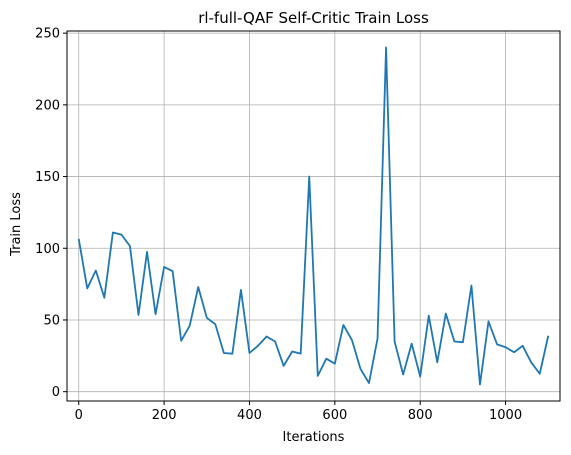 This screenshot has height=455, width=571. What do you see at coordinates (51, 213) in the screenshot?
I see `y-axis: 0 50 100 150 200 250` at bounding box center [51, 213].